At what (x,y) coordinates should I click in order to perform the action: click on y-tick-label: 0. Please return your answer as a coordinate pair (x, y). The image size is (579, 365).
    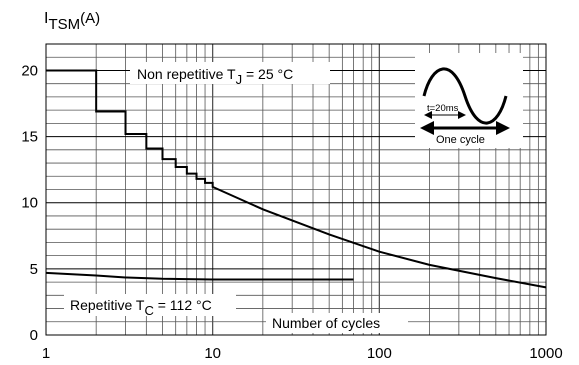
    Looking at the image, I should click on (34, 335).